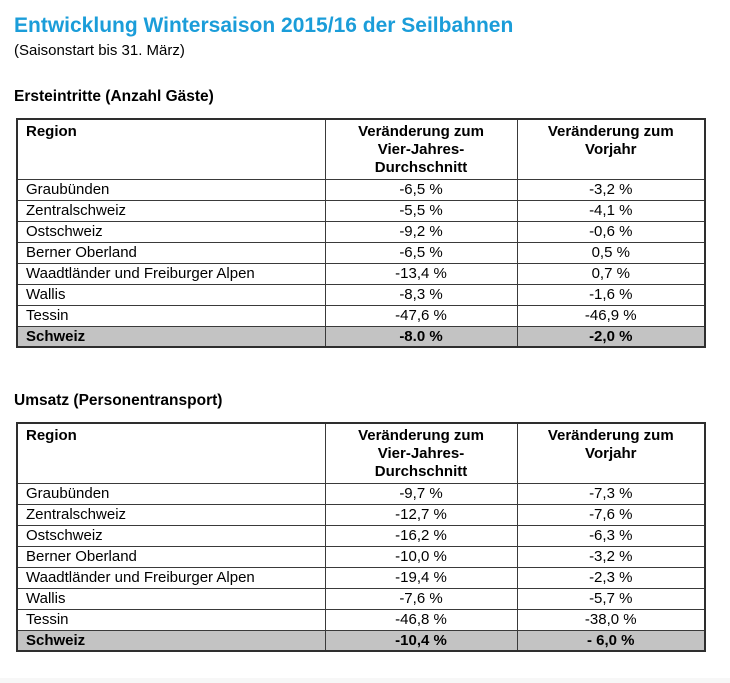  I want to click on value-cell: -38,0 %, so click(611, 619).